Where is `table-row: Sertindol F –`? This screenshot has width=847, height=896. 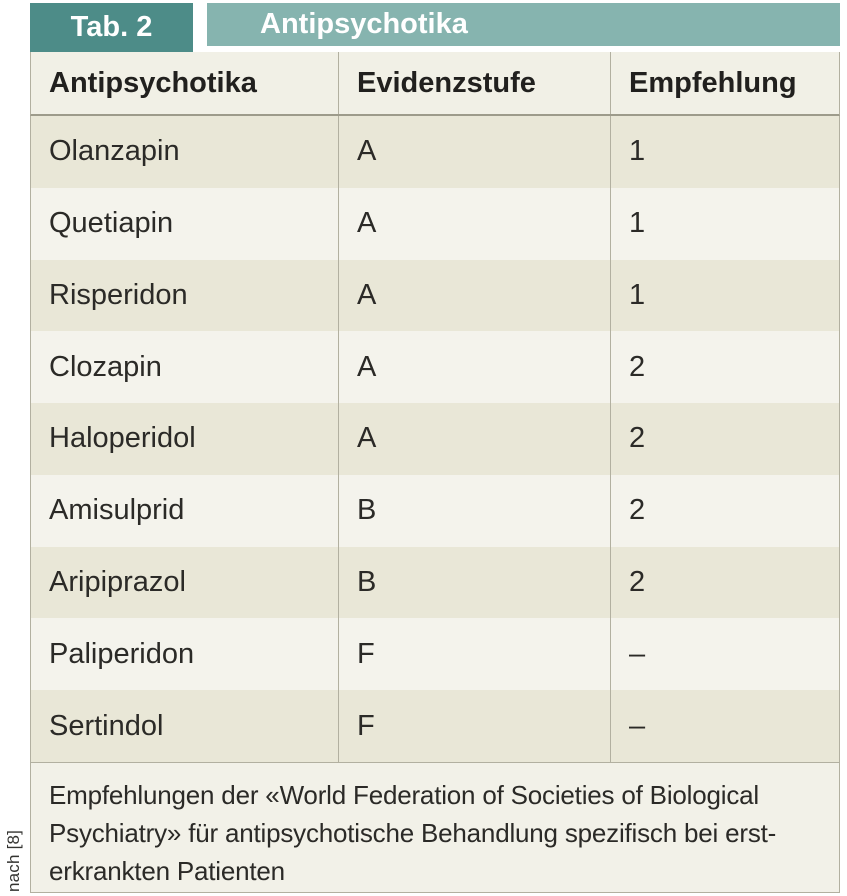 table-row: Sertindol F – is located at coordinates (435, 726).